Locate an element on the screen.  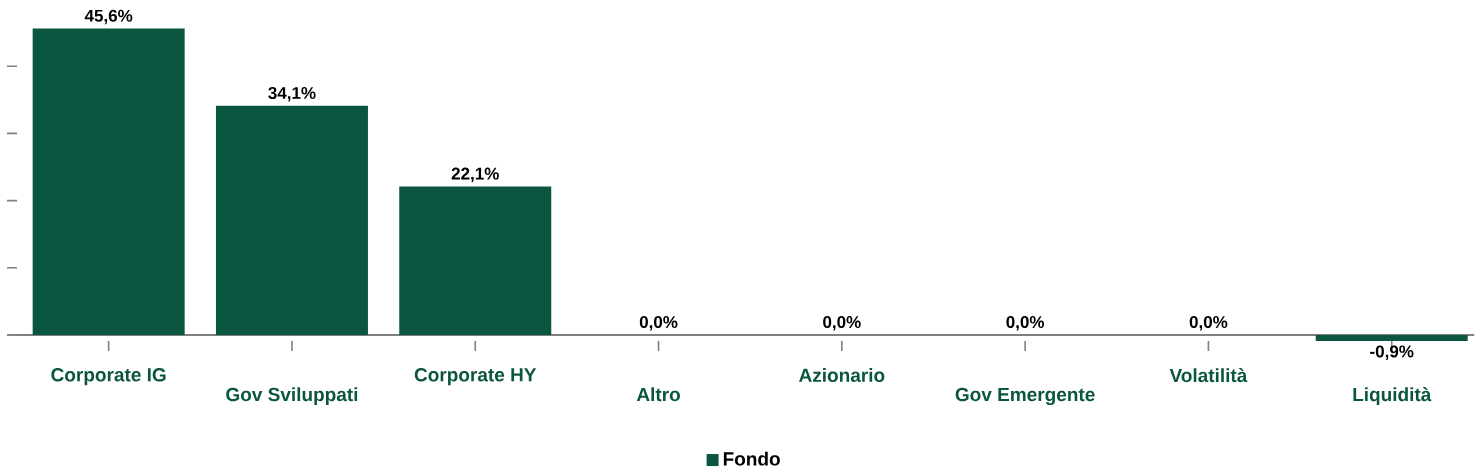
x-tick-label: Gov Sviluppati is located at coordinates (292, 396).